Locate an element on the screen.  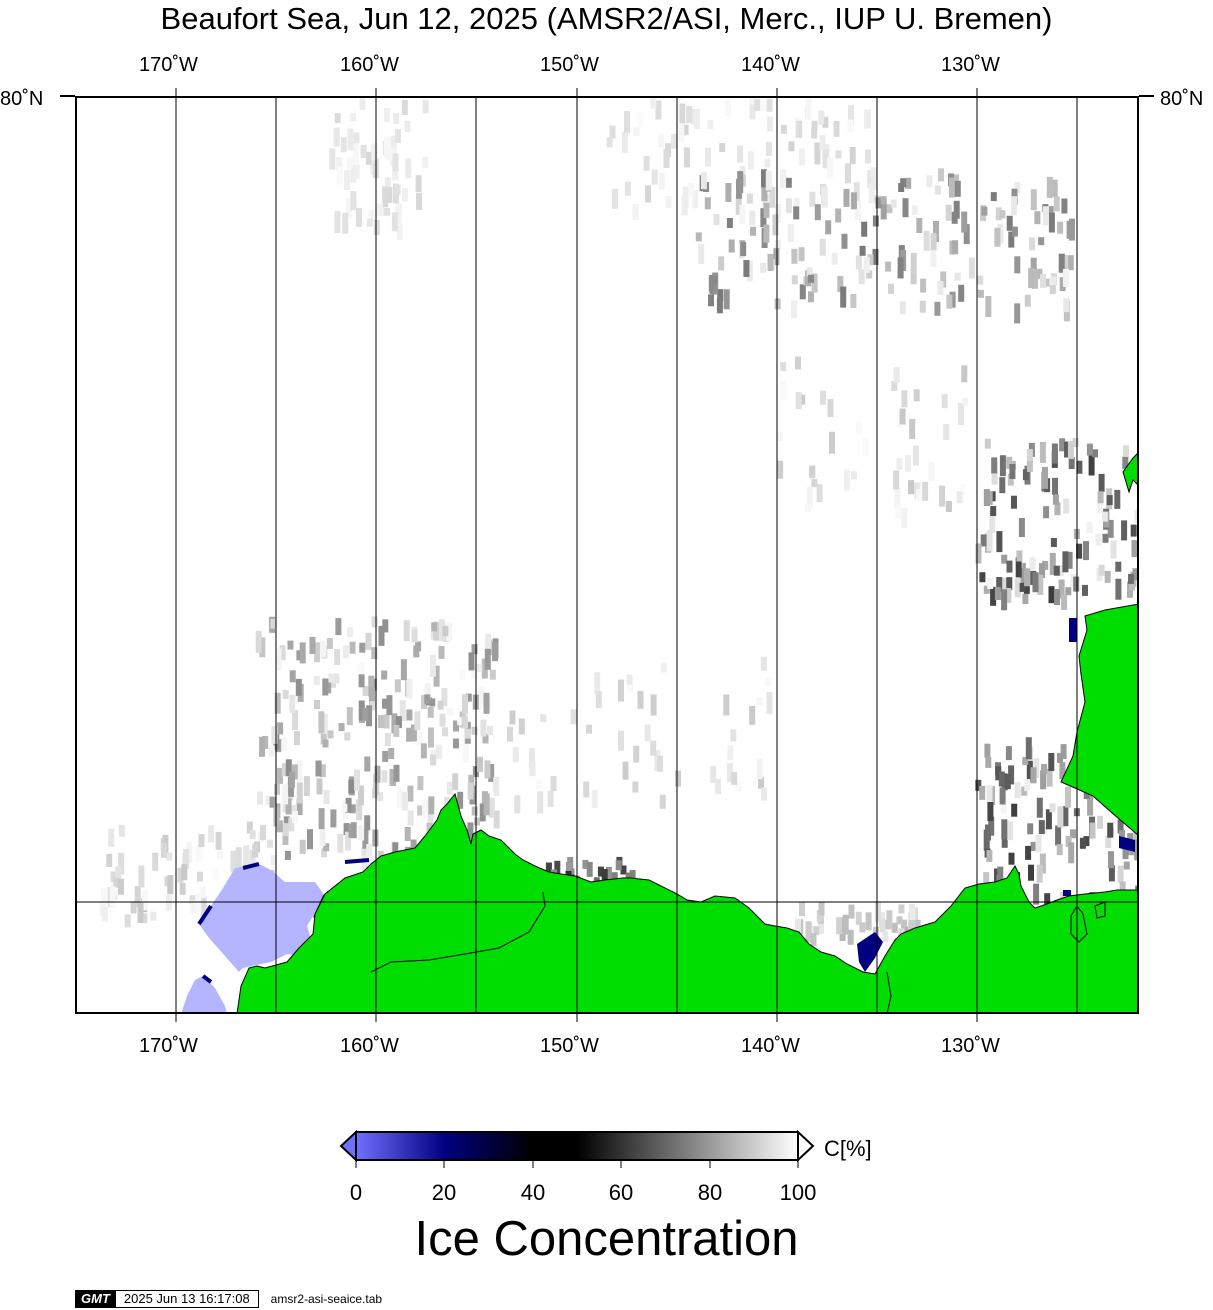
lon-label-bottom-130w: 130˚W is located at coordinates (970, 1046).